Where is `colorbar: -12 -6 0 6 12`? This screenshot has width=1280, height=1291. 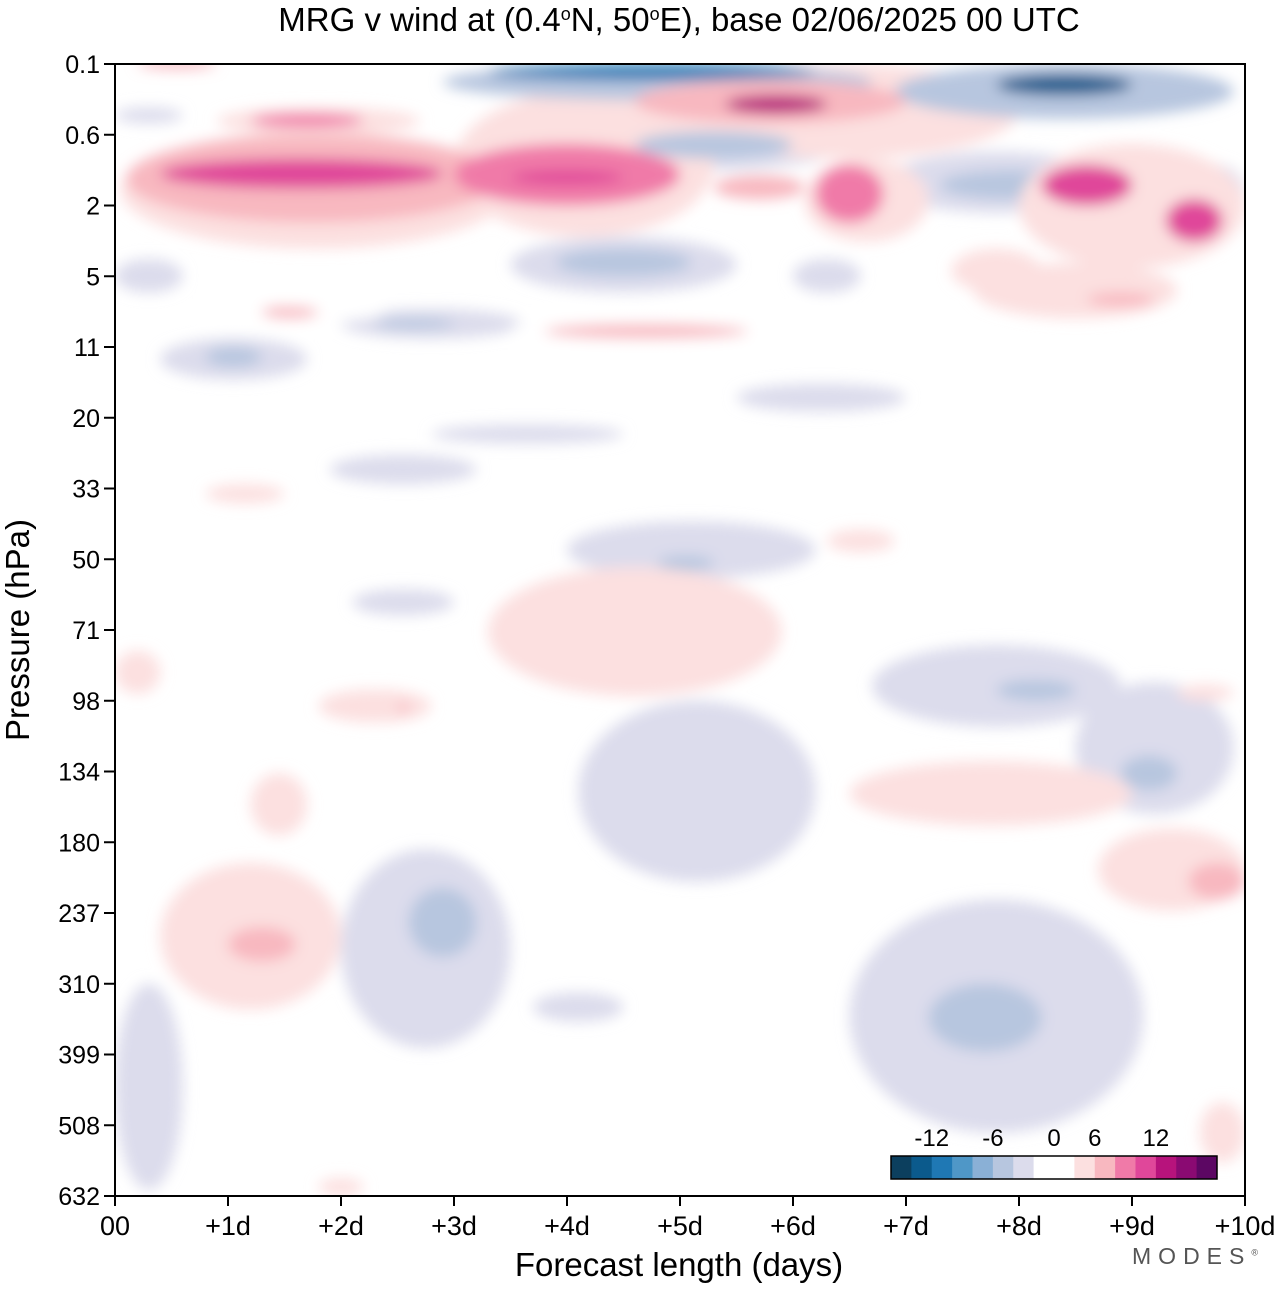 colorbar: -12 -6 0 6 12 is located at coordinates (1054, 1152).